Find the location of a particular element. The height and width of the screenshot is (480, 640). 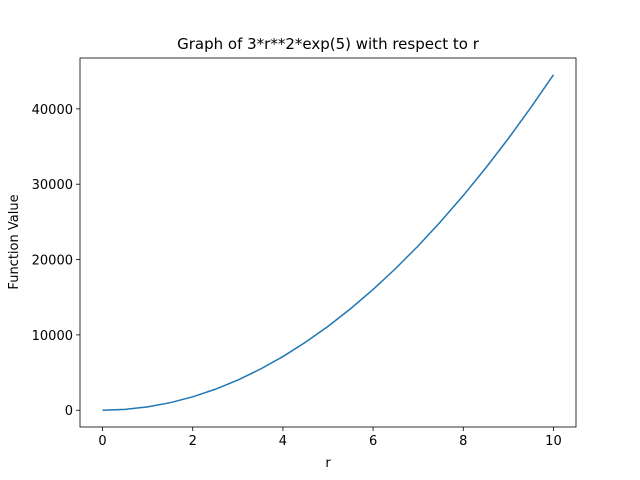

x-tick-label: 0 is located at coordinates (102, 441).